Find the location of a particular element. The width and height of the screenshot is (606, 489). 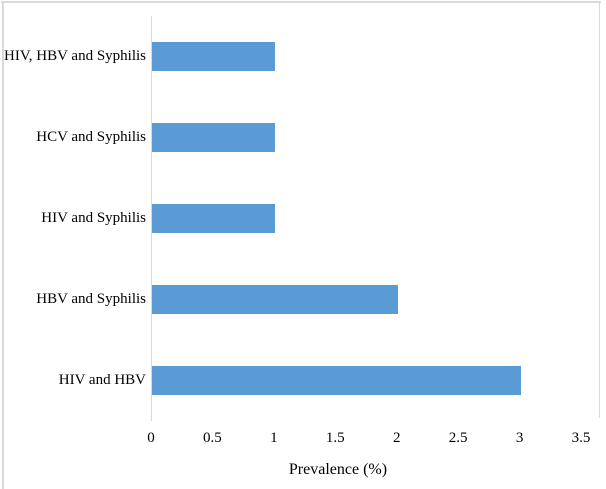

category-label: HCV and Syphilis is located at coordinates (91, 137).